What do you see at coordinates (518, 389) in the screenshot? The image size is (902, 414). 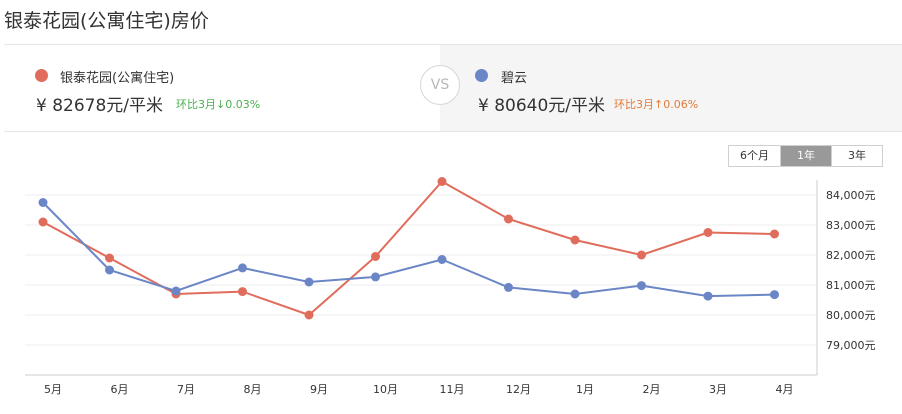 I see `x-tick-label: 12月` at bounding box center [518, 389].